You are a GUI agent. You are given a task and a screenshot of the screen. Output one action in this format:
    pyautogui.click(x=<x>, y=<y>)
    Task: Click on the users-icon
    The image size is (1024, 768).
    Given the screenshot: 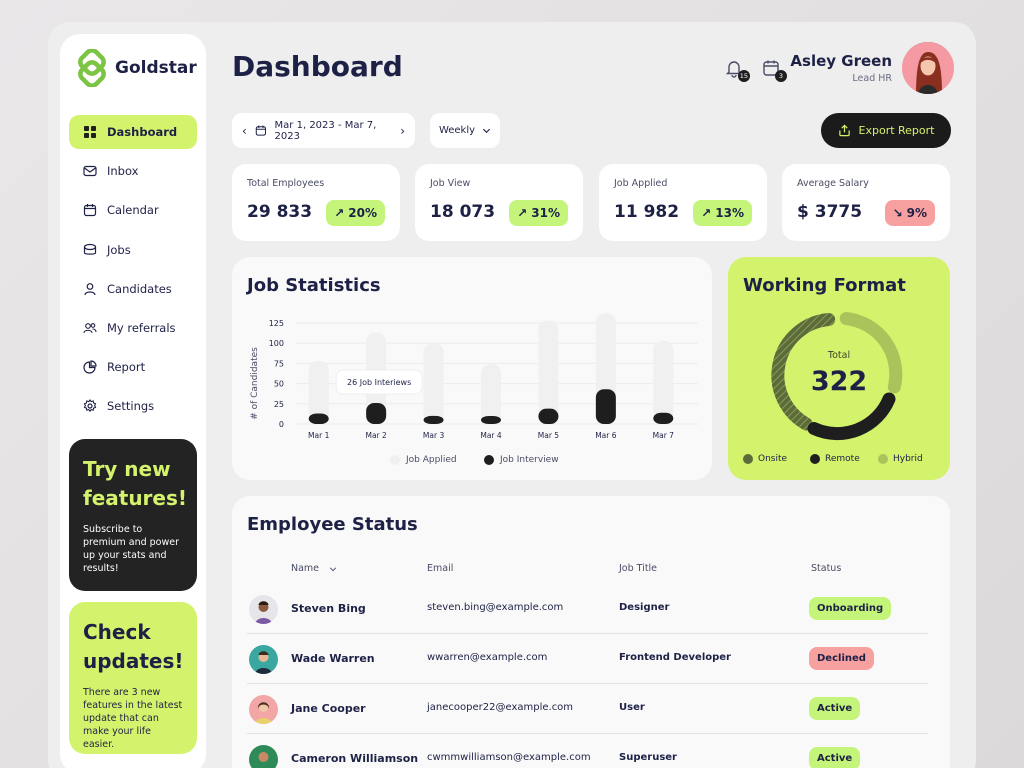 What is the action you would take?
    pyautogui.click(x=90, y=328)
    